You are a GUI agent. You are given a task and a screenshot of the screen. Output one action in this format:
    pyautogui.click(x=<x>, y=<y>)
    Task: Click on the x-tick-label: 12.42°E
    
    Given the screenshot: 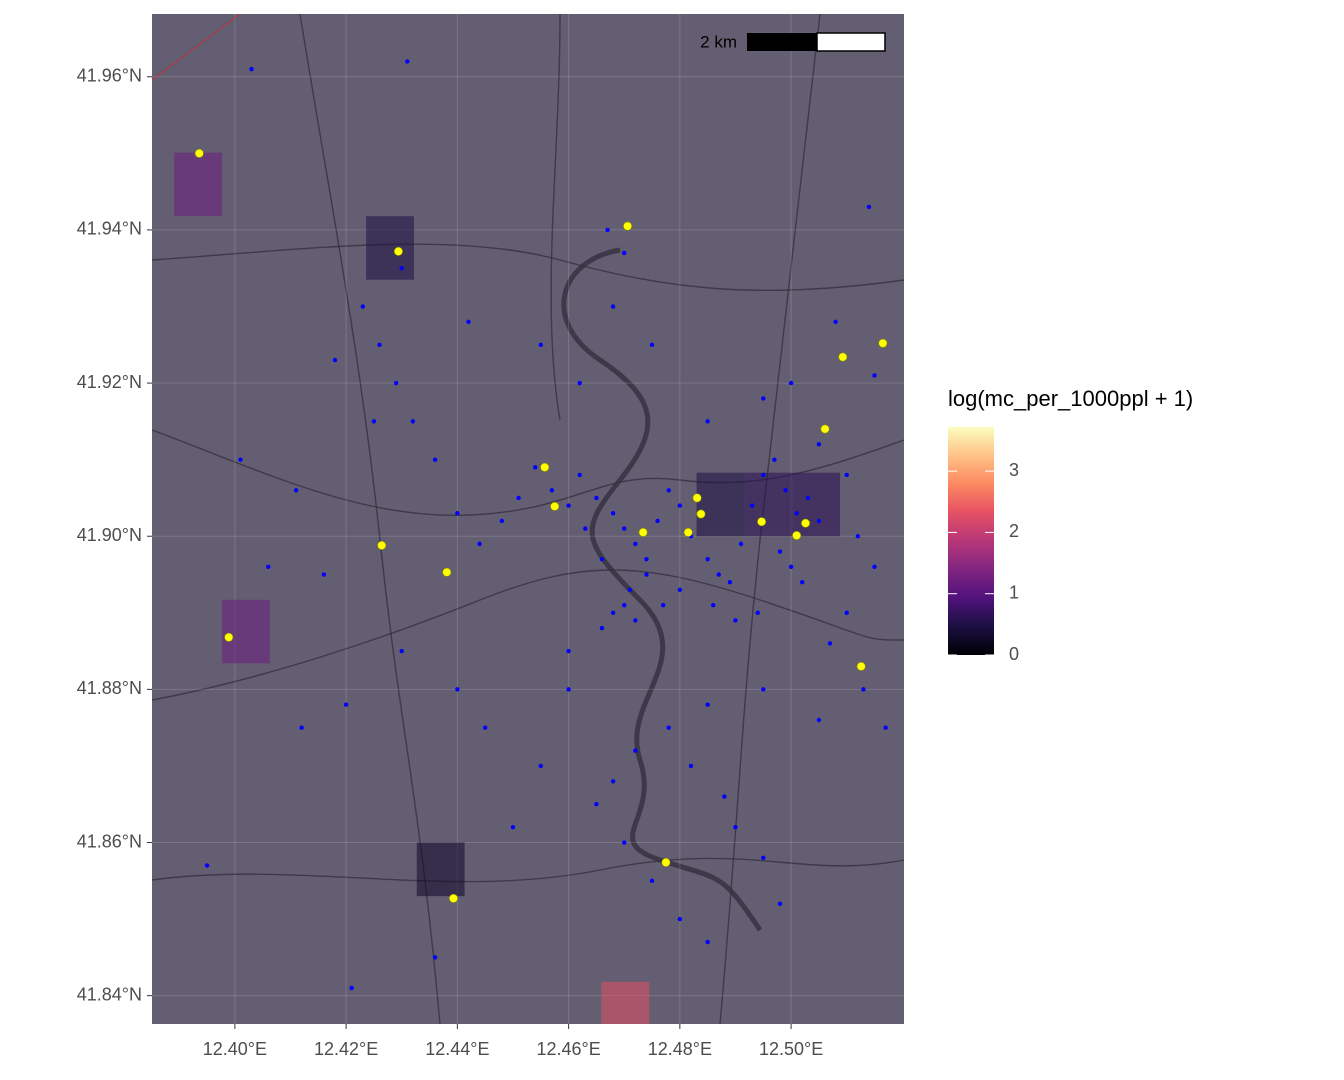 What is the action you would take?
    pyautogui.click(x=346, y=1049)
    